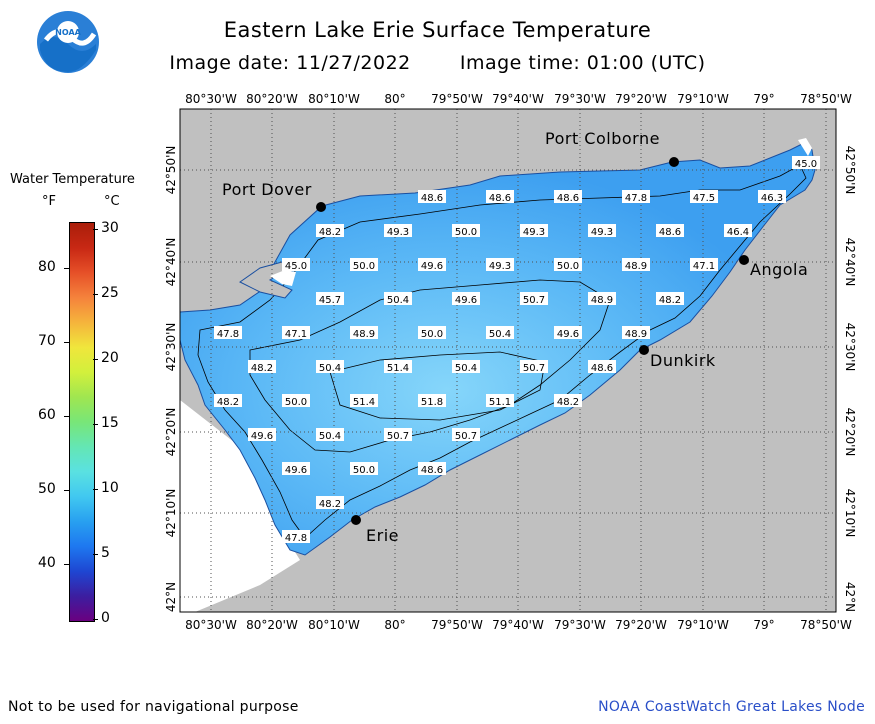 Image resolution: width=875 pixels, height=724 pixels. Describe the element at coordinates (110, 228) in the screenshot. I see `legend-tick-c: 30` at that location.